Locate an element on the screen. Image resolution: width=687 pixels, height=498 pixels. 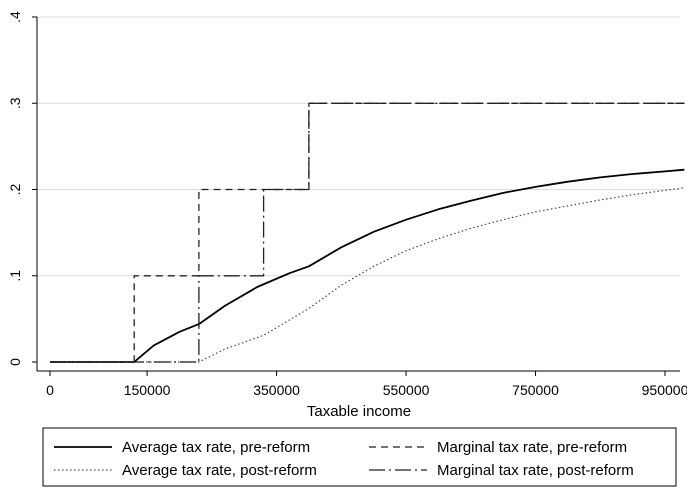
x-tick-label: 350000 is located at coordinates (276, 390).